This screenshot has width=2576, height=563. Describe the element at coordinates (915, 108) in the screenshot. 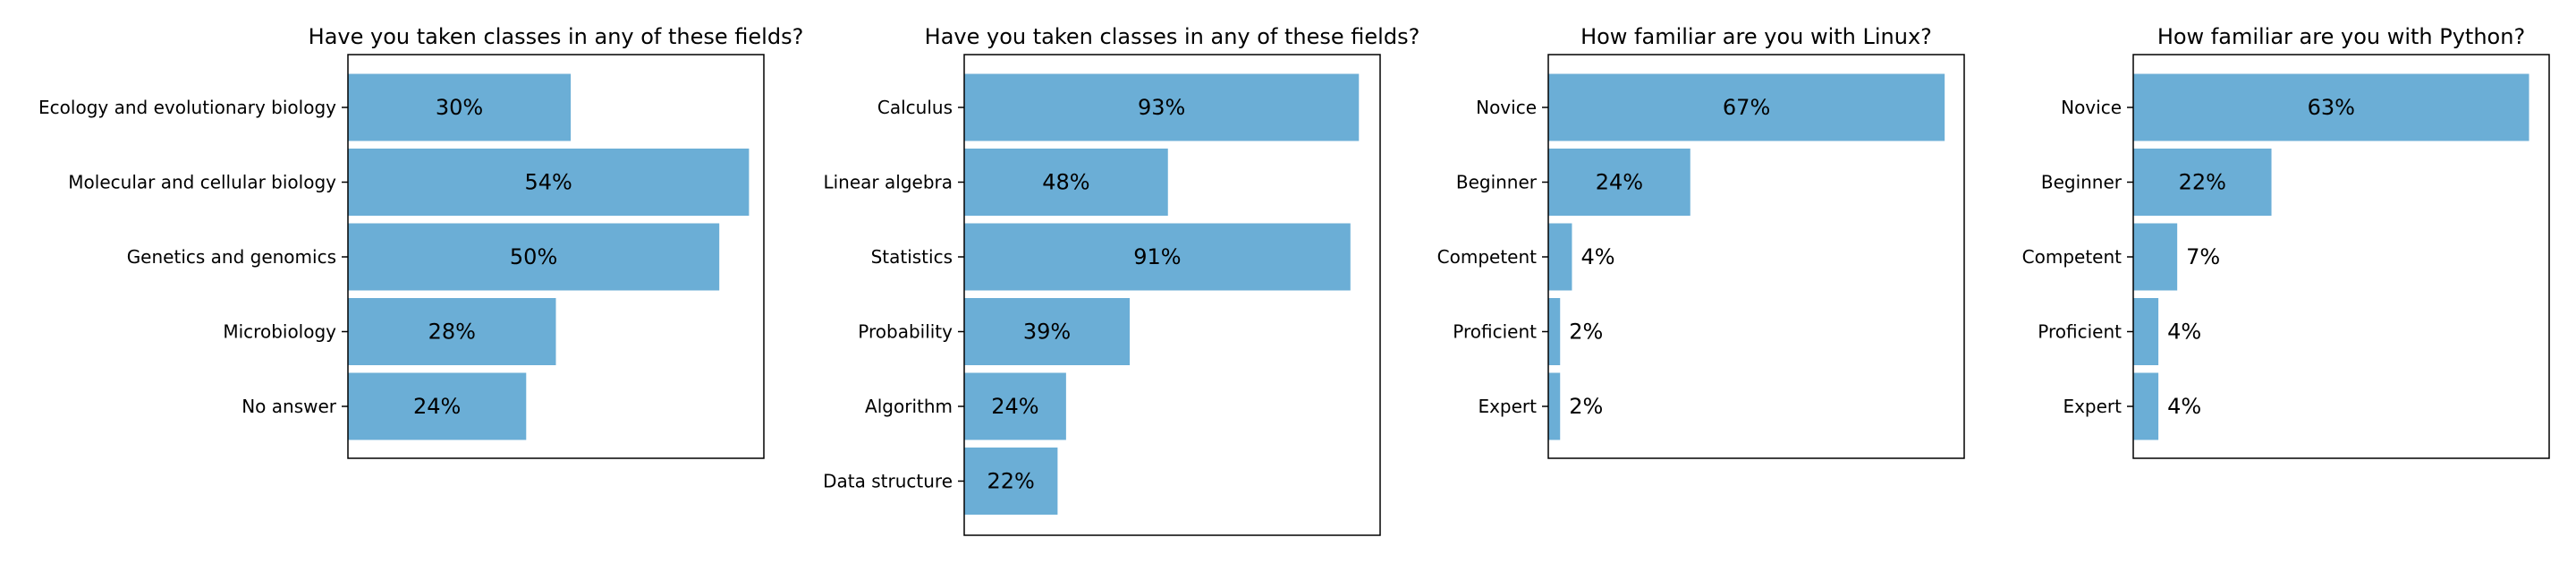

I see `y-tick-label: Calculus` at that location.